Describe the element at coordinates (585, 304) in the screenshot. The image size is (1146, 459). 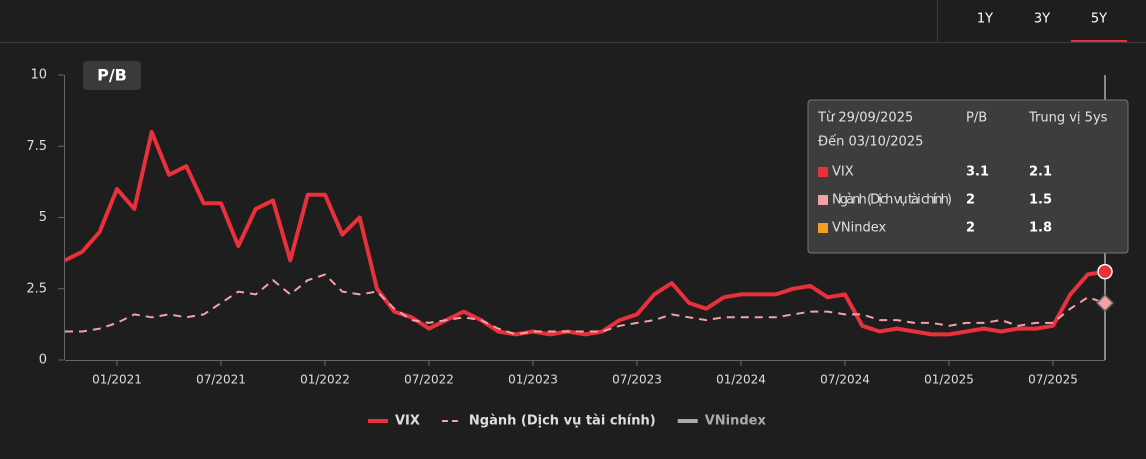
I see `series-line` at that location.